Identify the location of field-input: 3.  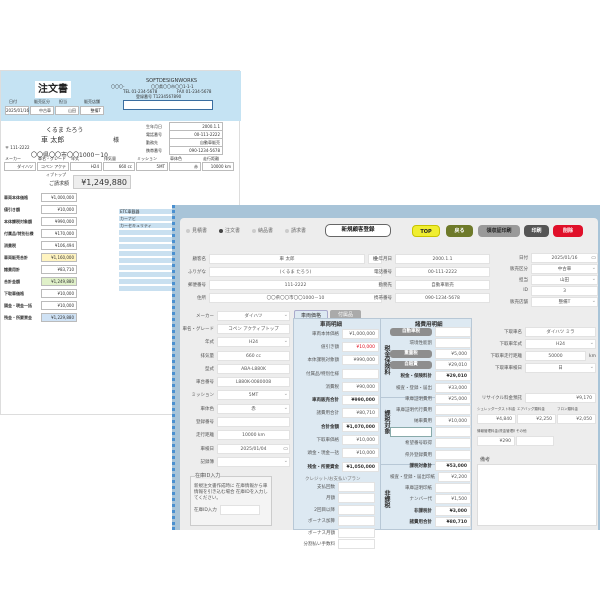
(564, 290).